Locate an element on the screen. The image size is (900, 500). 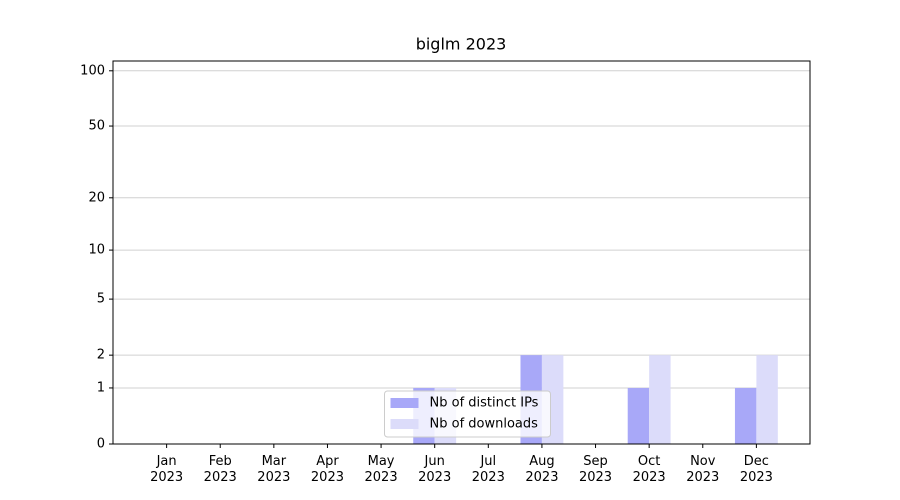
y-tick-label: 5 is located at coordinates (101, 299).